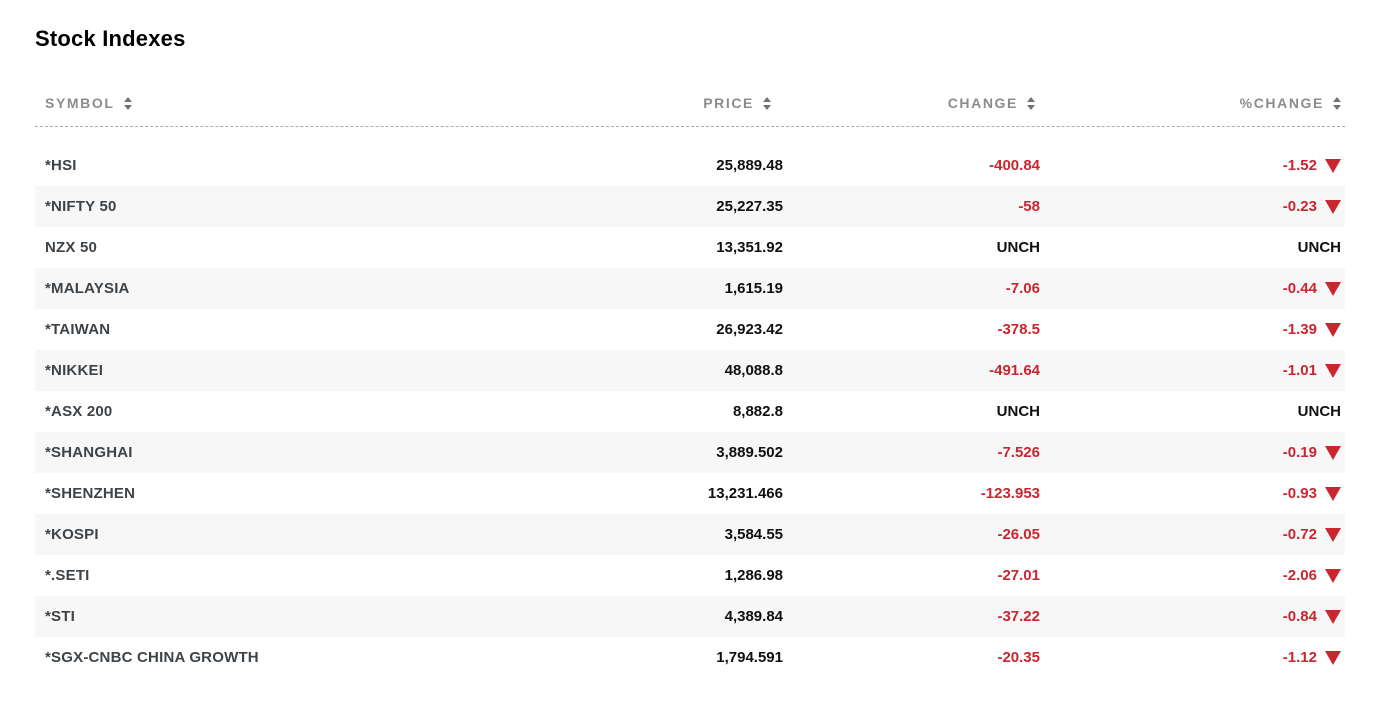  I want to click on price-cell: 3,889.502, so click(749, 452).